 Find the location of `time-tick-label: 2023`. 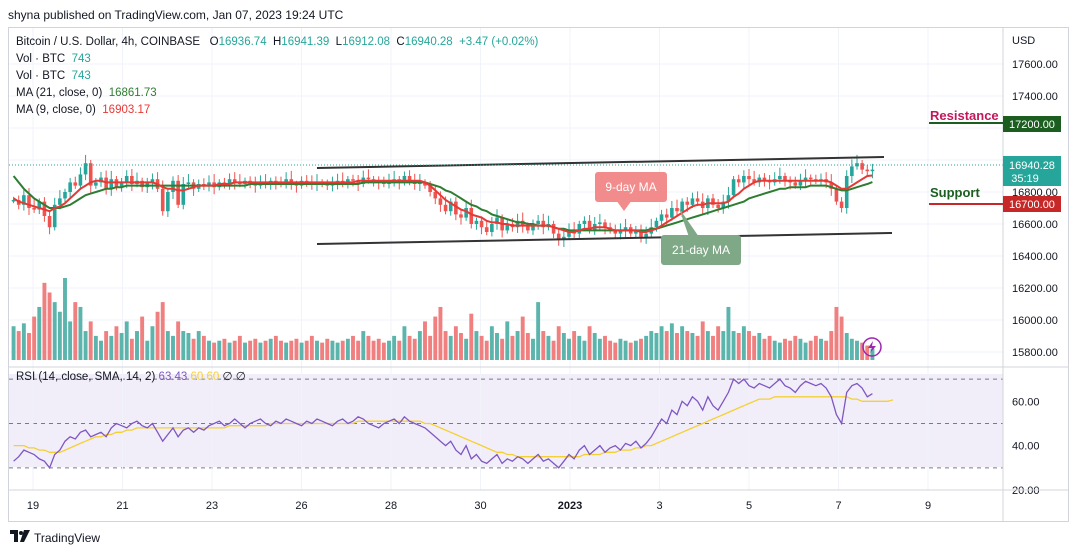

time-tick-label: 2023 is located at coordinates (570, 506).